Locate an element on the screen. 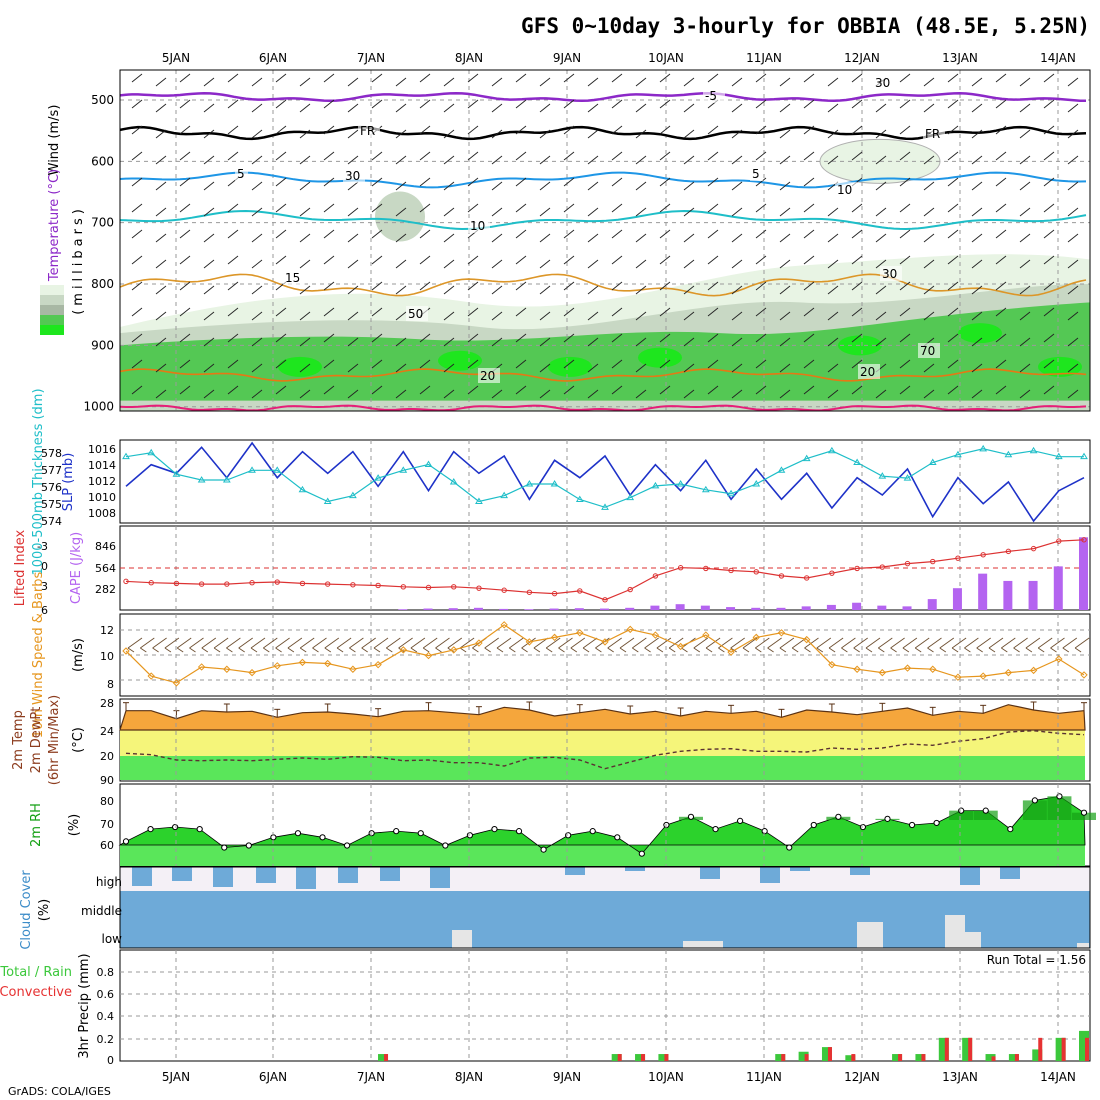 Image resolution: width=1100 pixels, height=1100 pixels. top-date-label: 7JAN is located at coordinates (371, 58).